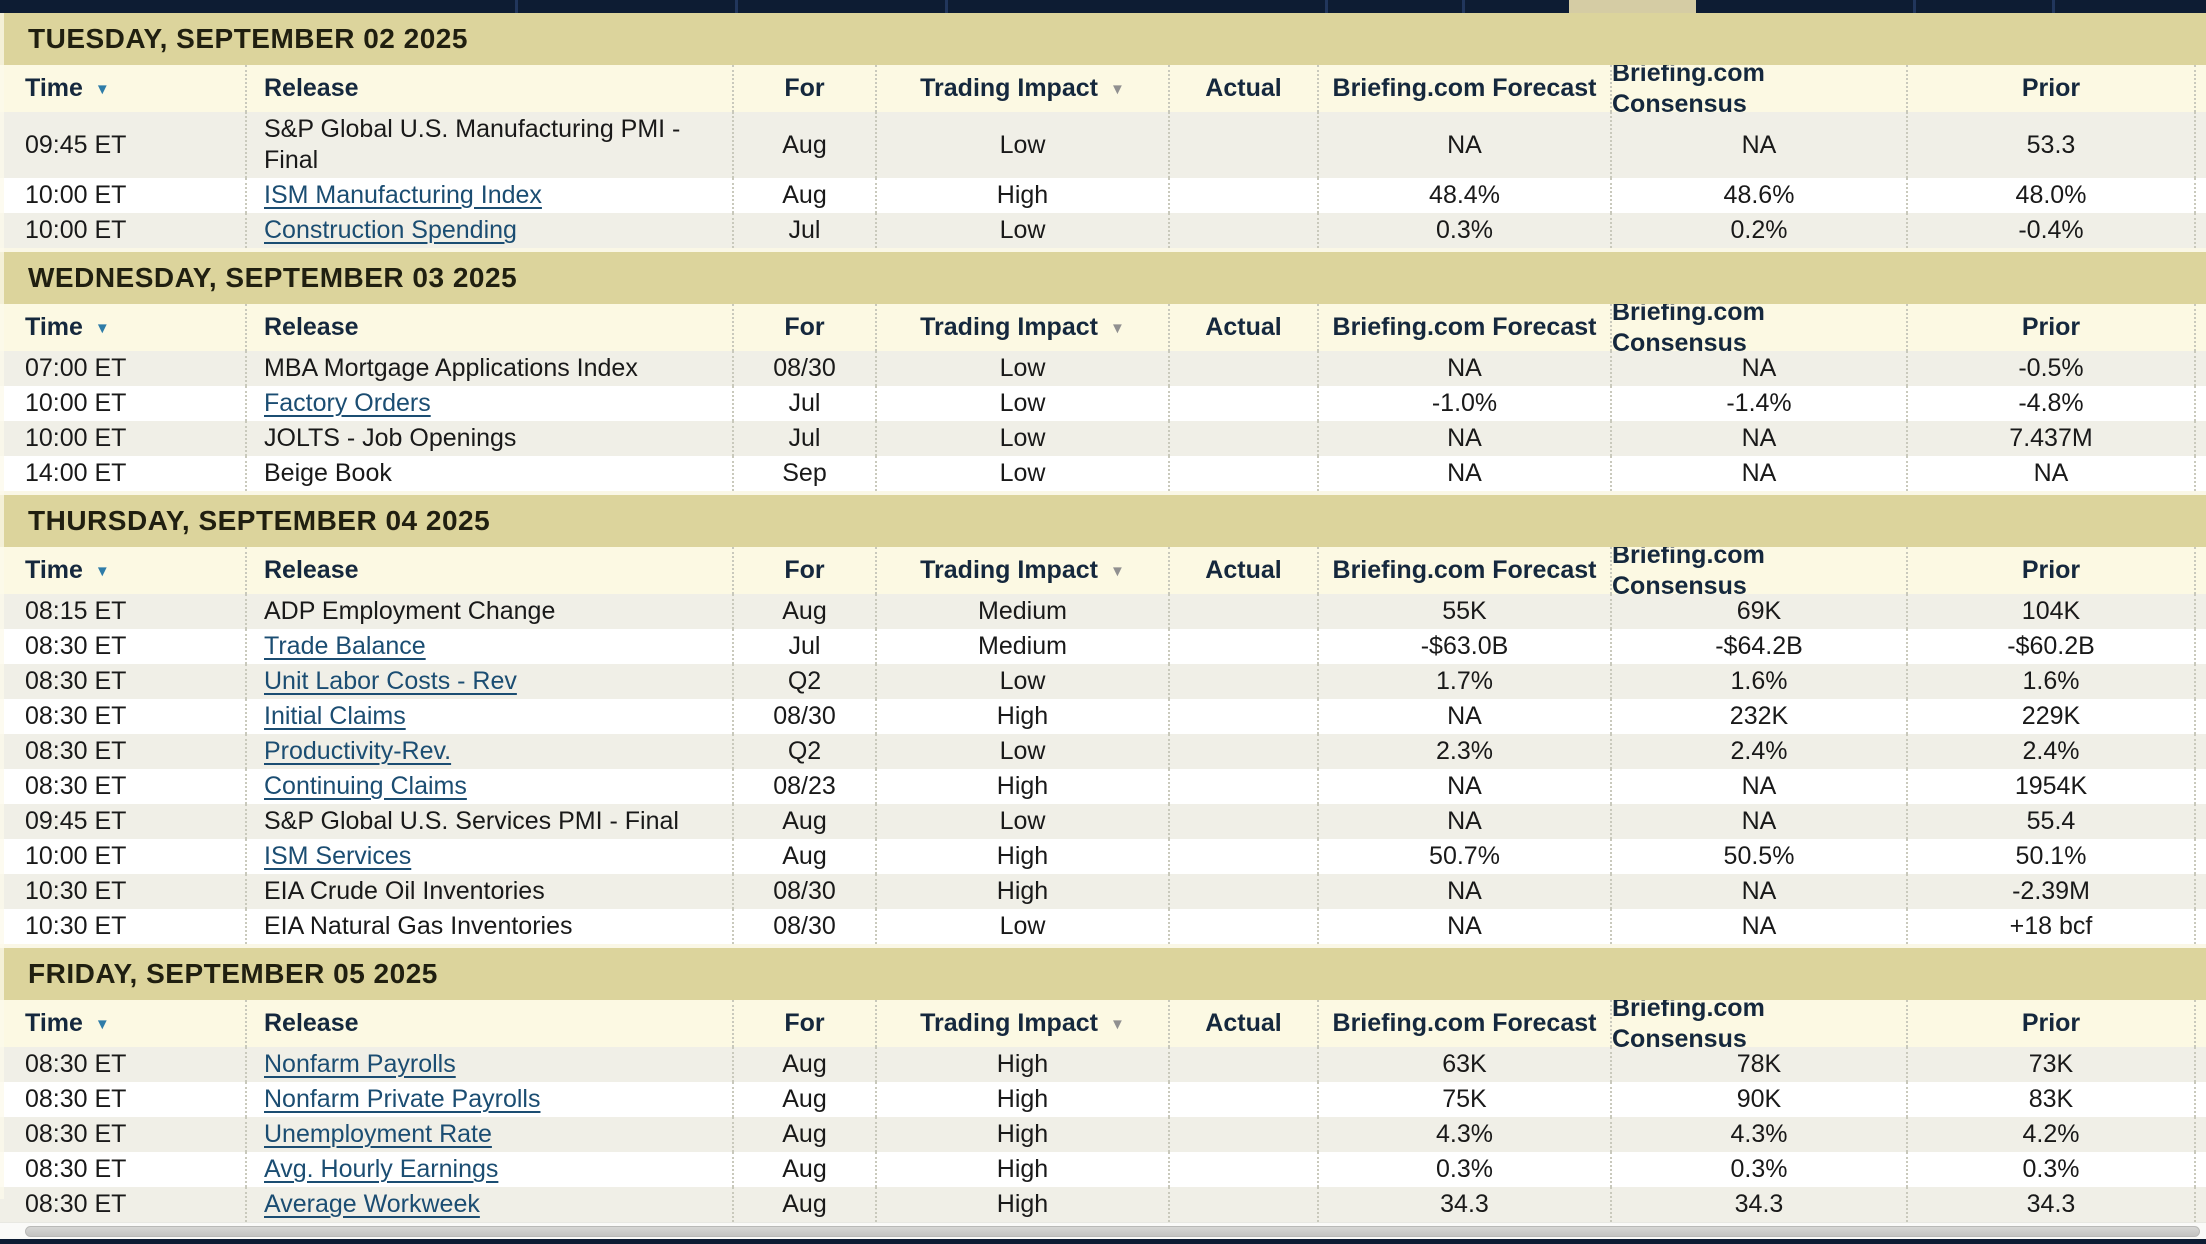 Image resolution: width=2206 pixels, height=1244 pixels. I want to click on for-cell: 08/30, so click(805, 716).